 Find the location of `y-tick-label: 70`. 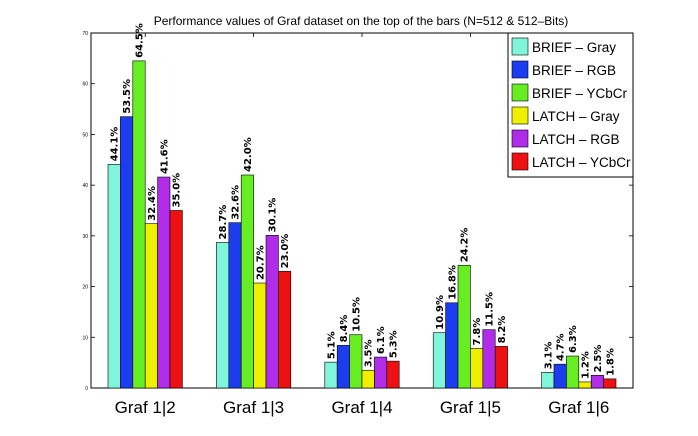

y-tick-label: 70 is located at coordinates (85, 34).